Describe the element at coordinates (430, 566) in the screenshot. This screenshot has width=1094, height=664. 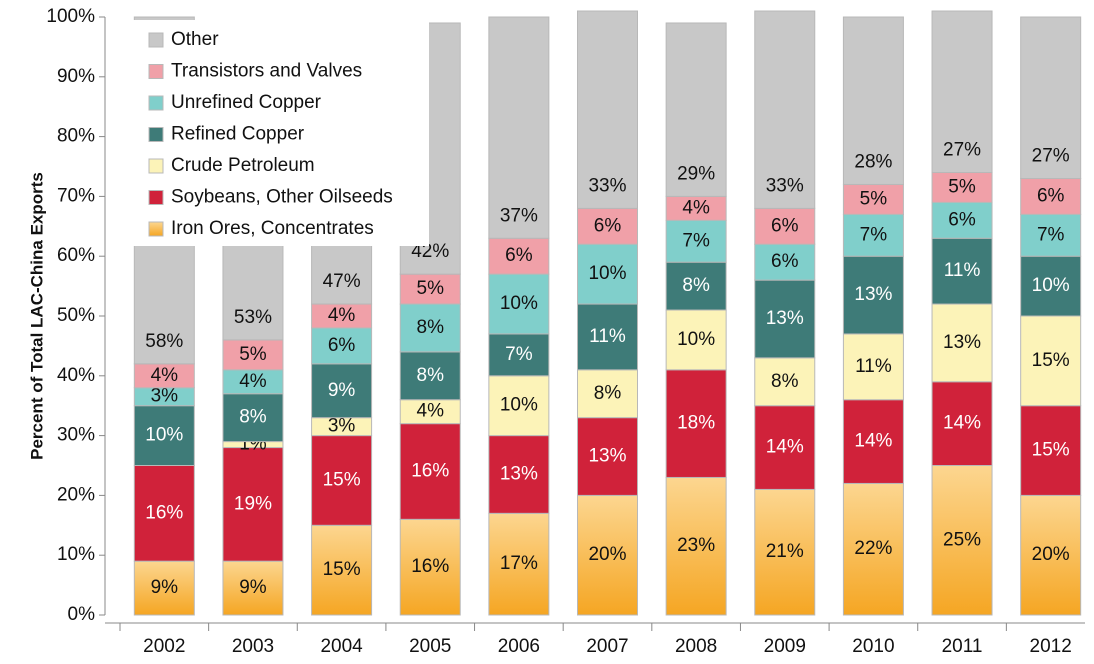
I see `data-label: 16%` at that location.